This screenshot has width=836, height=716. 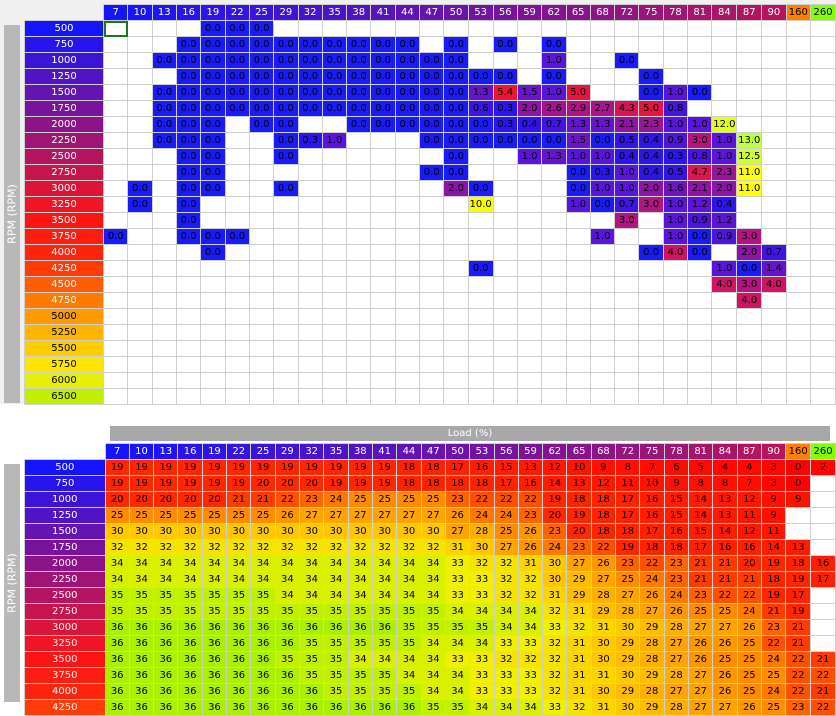 I want to click on bottom-table-cell: 5, so click(x=701, y=467).